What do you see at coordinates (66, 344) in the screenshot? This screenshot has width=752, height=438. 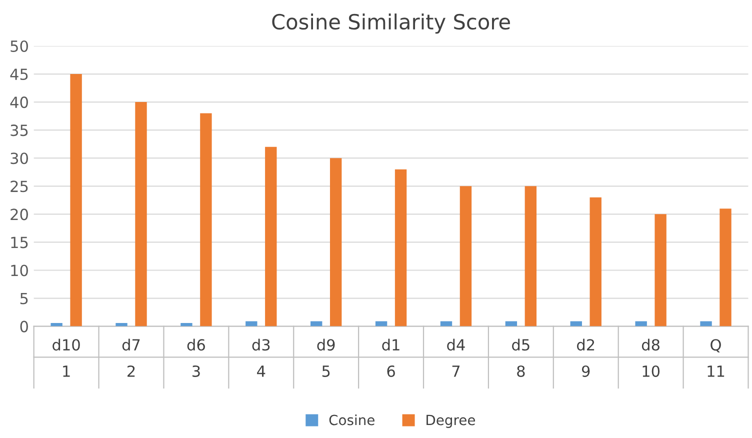 I see `x-tick-label: d10` at bounding box center [66, 344].